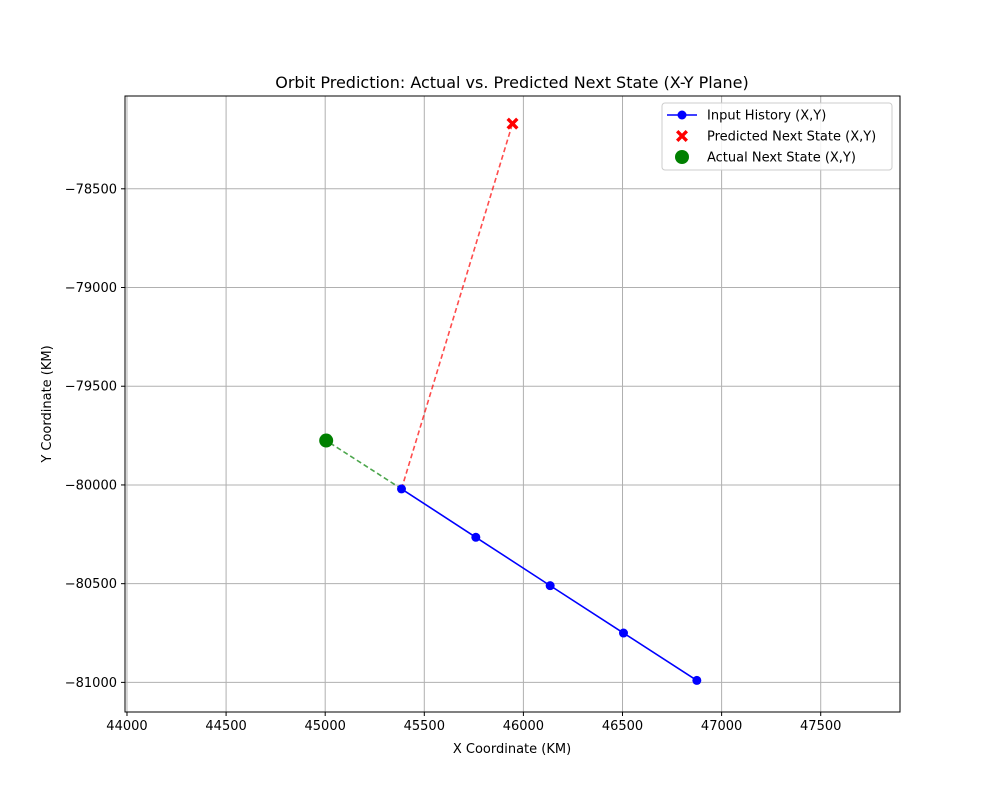 The image size is (1000, 800). What do you see at coordinates (512, 749) in the screenshot?
I see `x-axis-label: X Coordinate (KM)` at bounding box center [512, 749].